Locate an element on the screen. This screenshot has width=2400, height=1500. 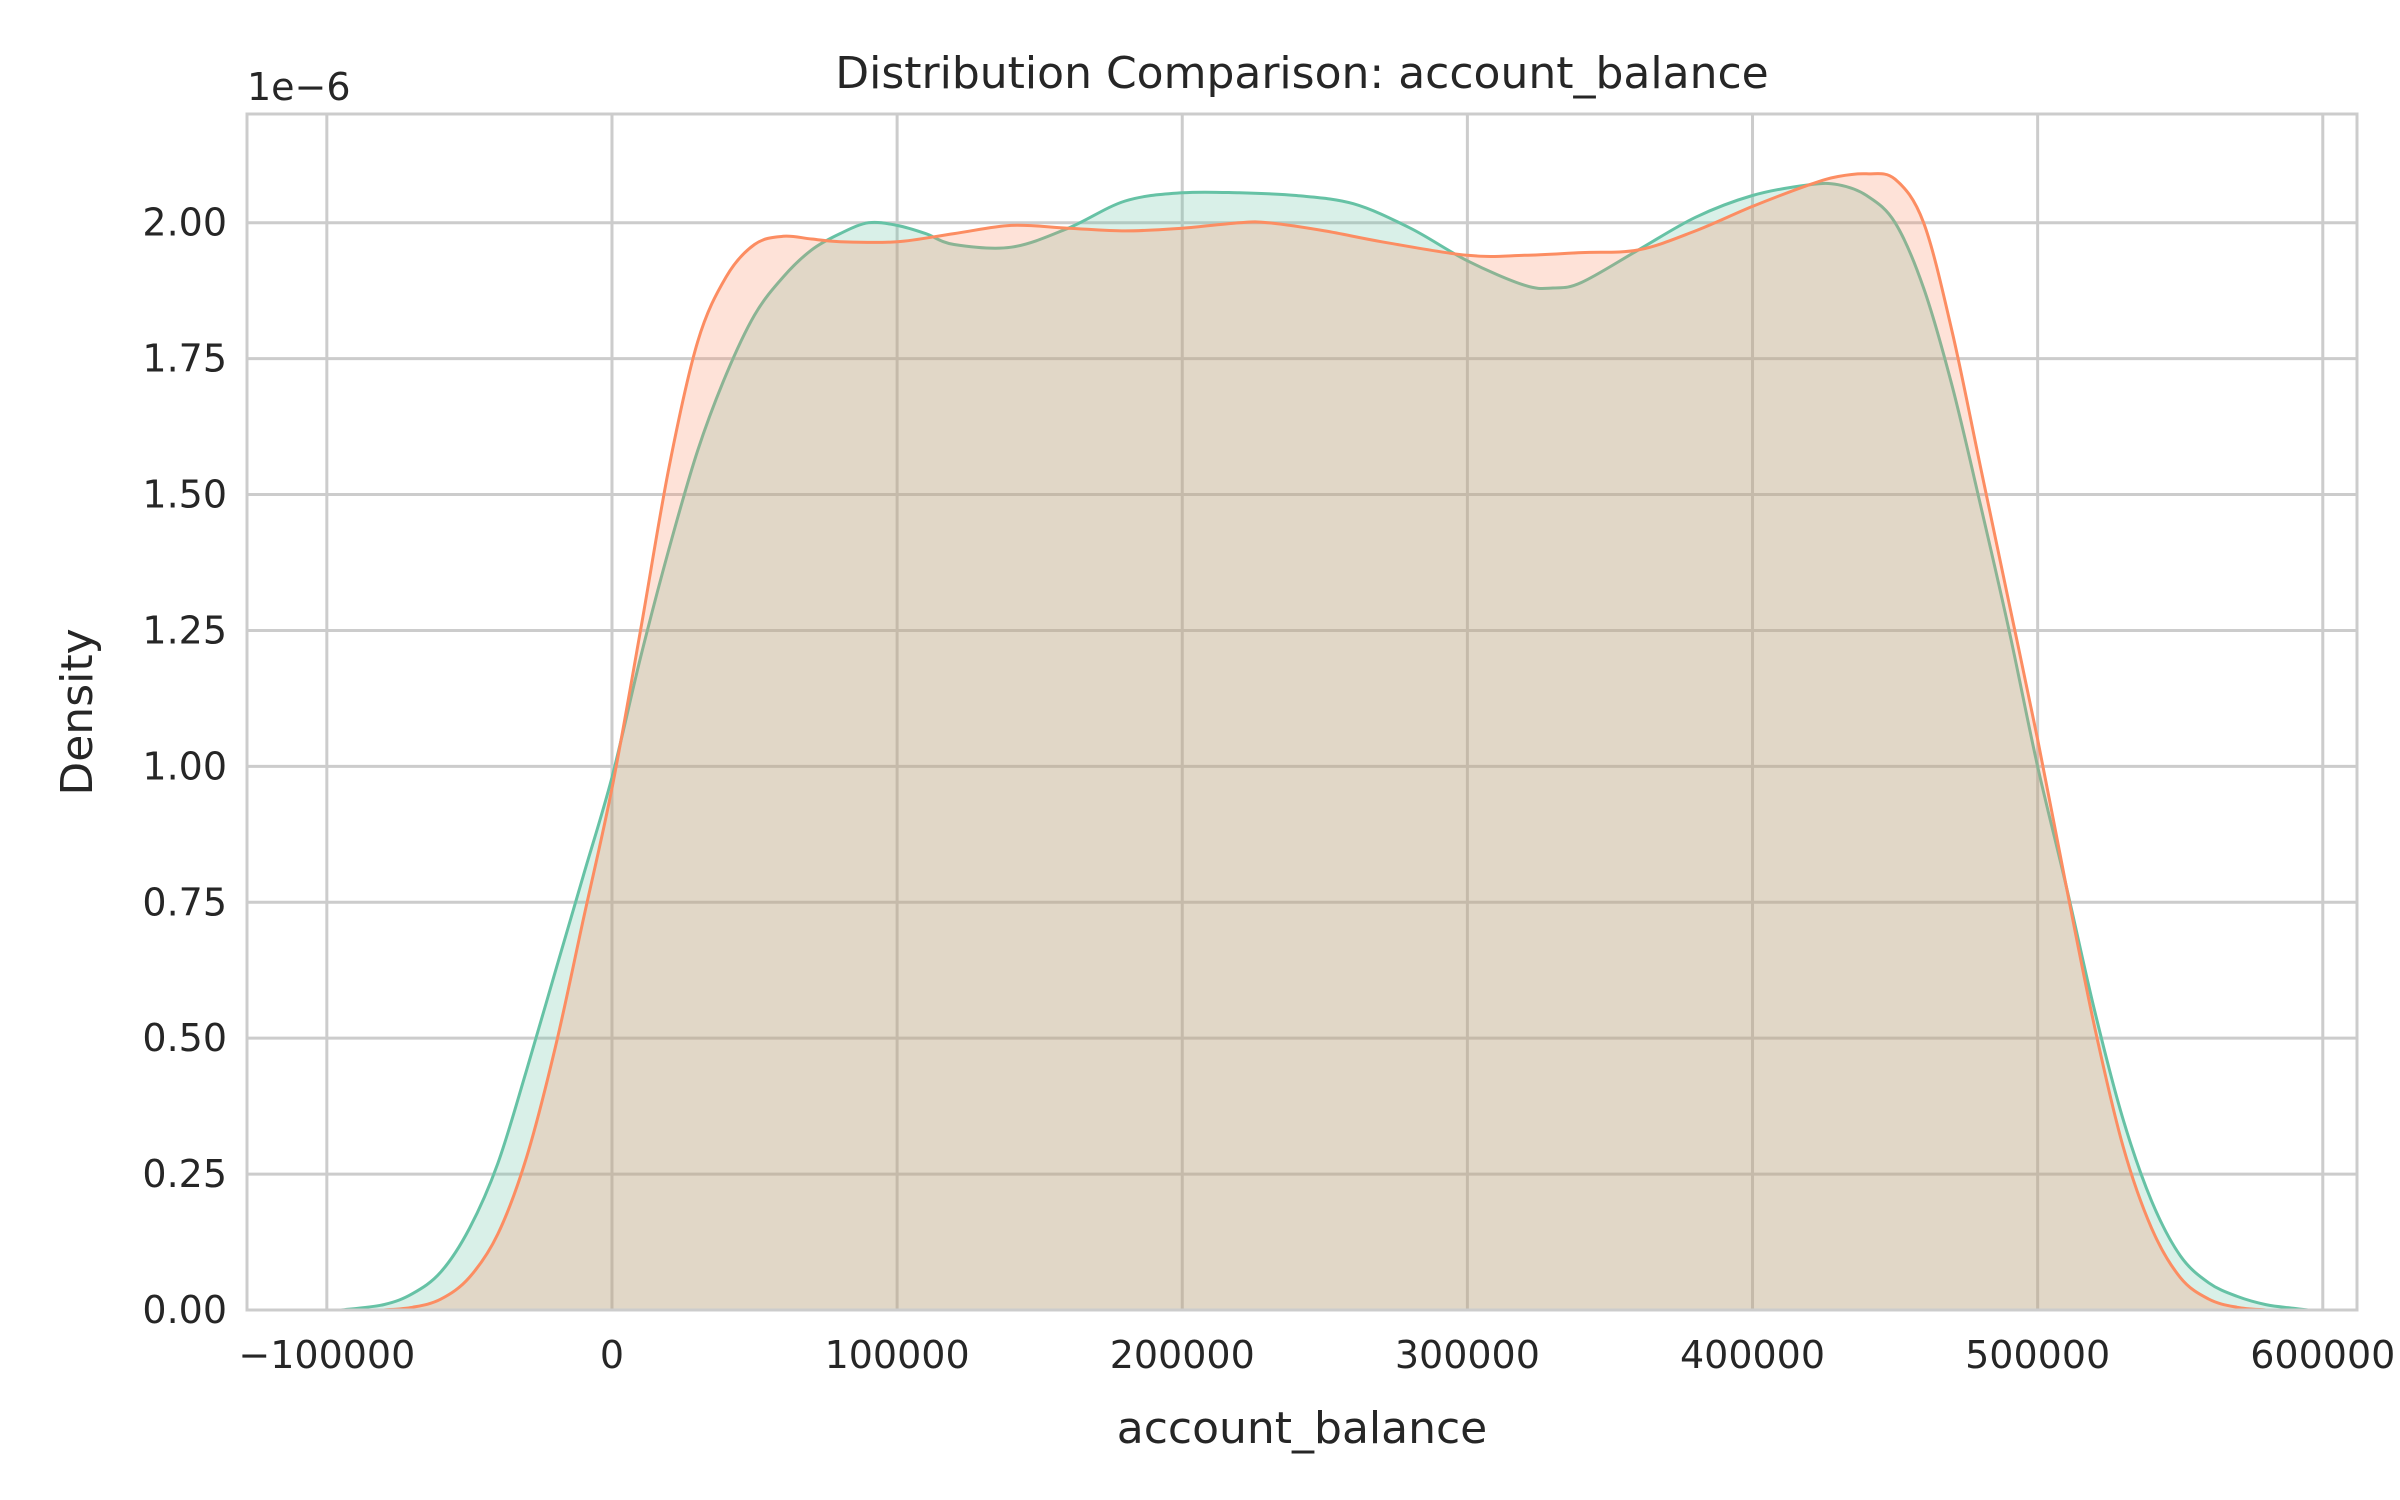
y-tick-label: 1.75 is located at coordinates (184, 359).